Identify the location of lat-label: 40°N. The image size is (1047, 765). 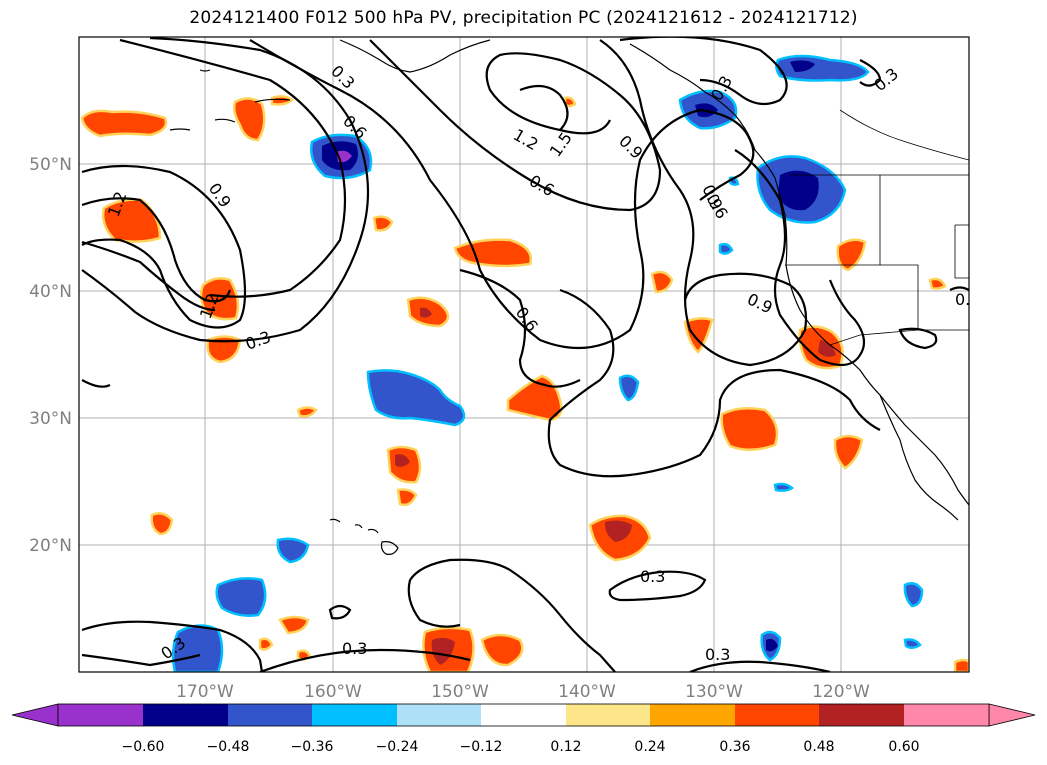
(50, 292).